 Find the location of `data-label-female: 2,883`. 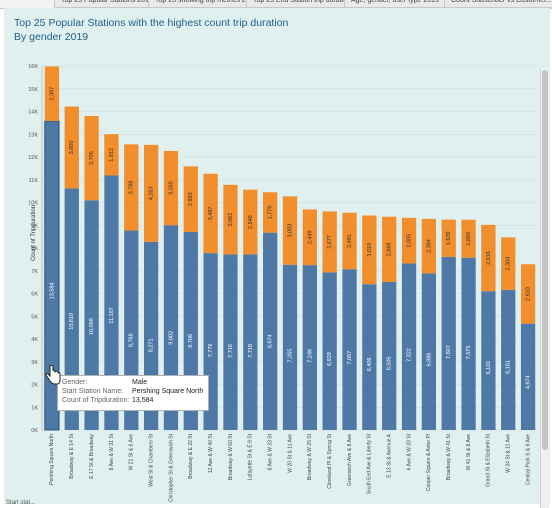

data-label-female: 2,883 is located at coordinates (191, 199).